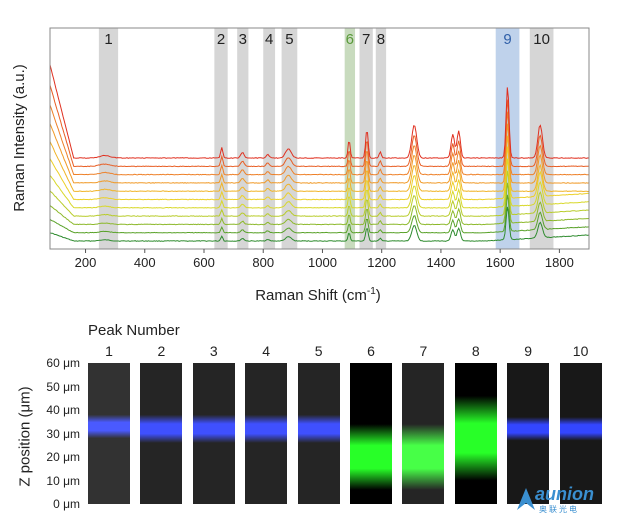  I want to click on aunion-logo: aunion 奥联光电, so click(565, 500).